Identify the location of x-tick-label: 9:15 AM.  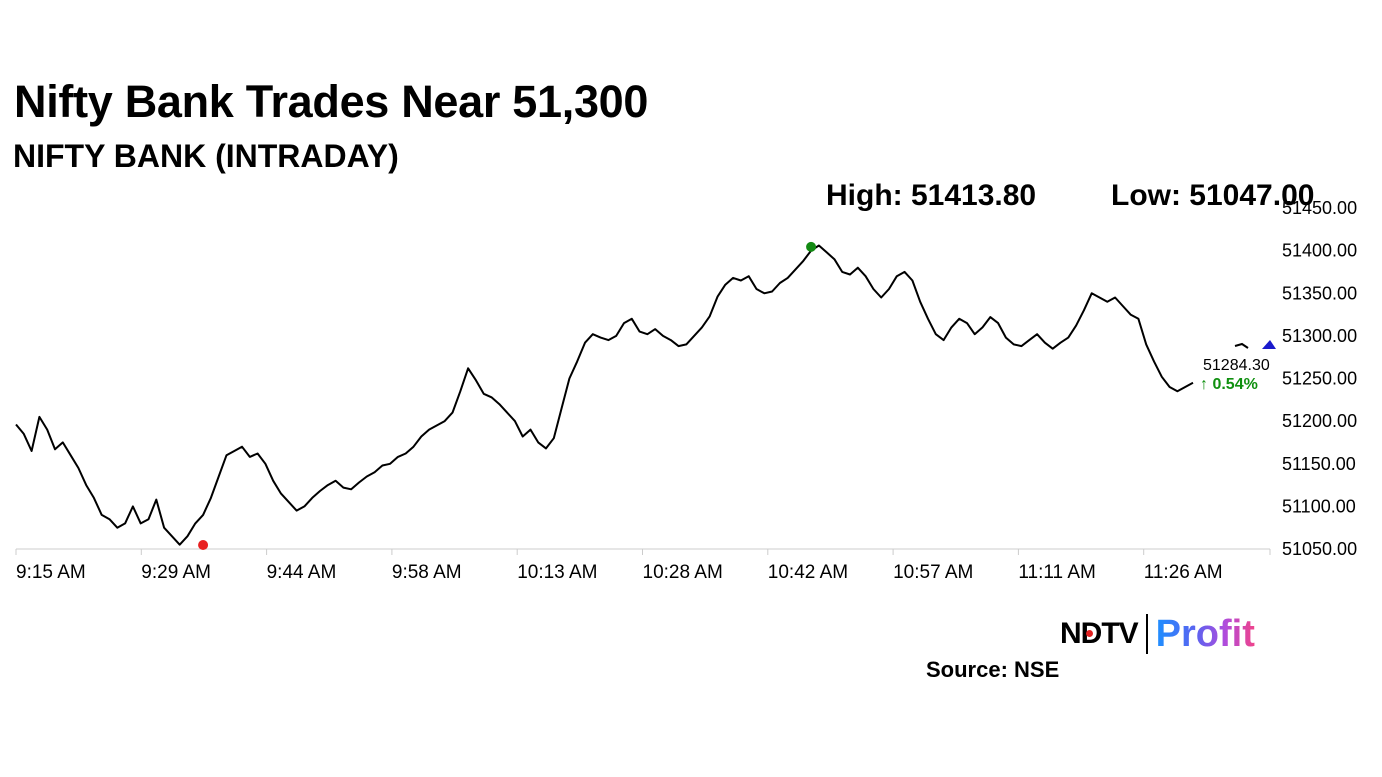
(51, 572).